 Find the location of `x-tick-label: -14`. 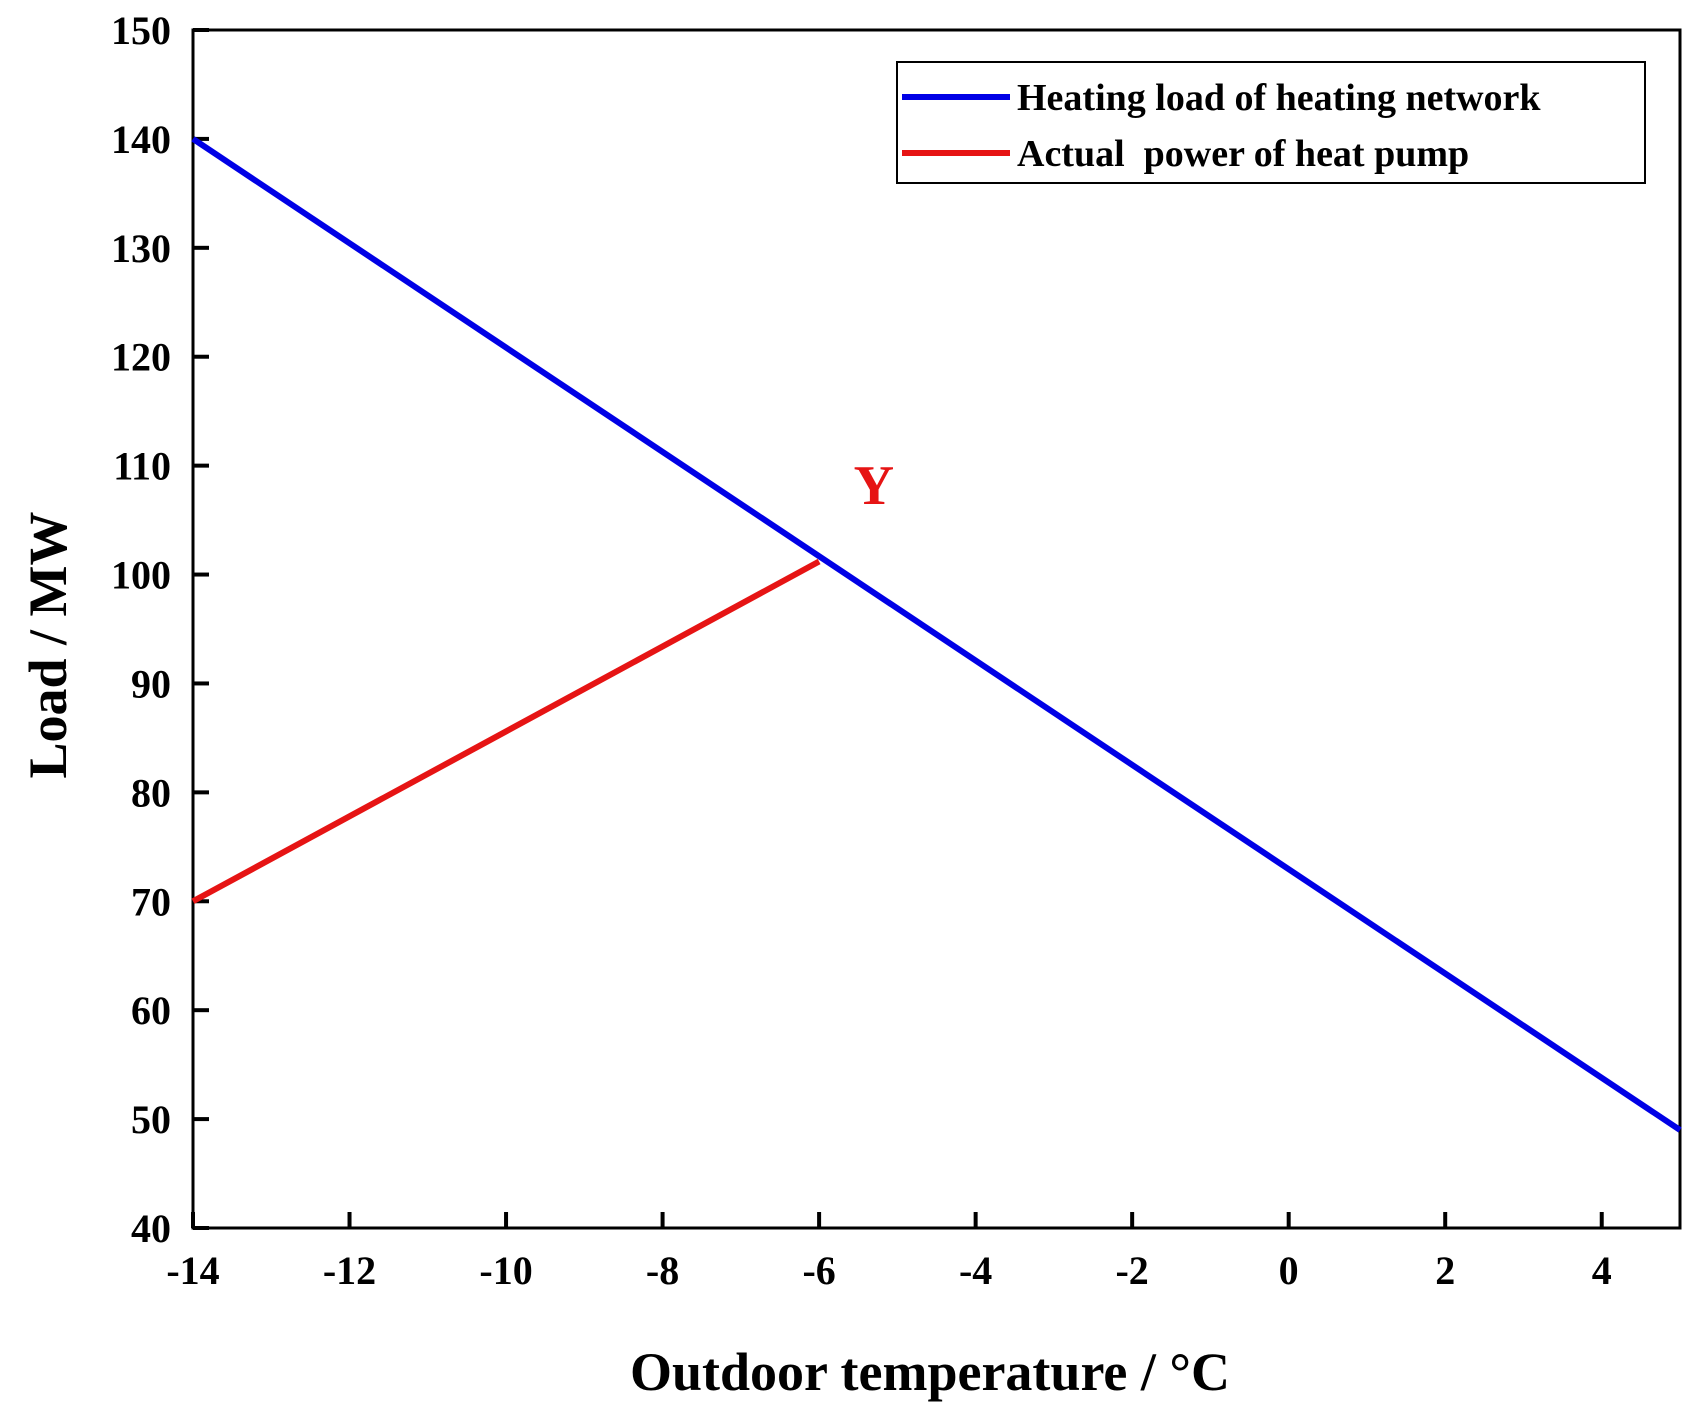

x-tick-label: -14 is located at coordinates (192, 1270).